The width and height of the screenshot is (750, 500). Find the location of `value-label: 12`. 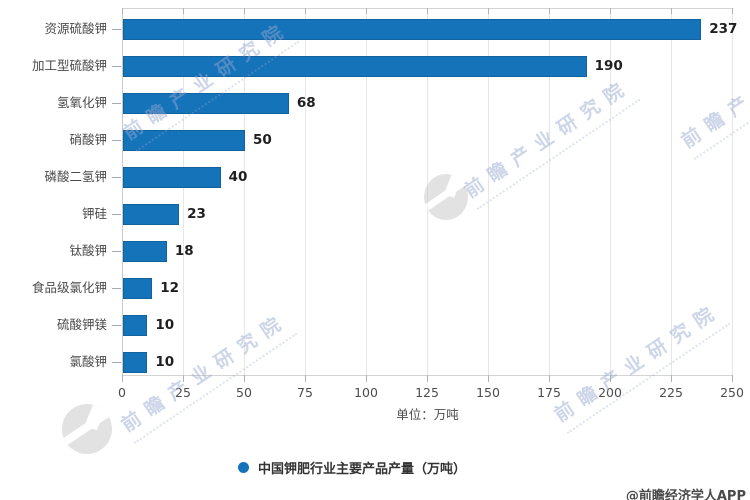

value-label: 12 is located at coordinates (170, 288).